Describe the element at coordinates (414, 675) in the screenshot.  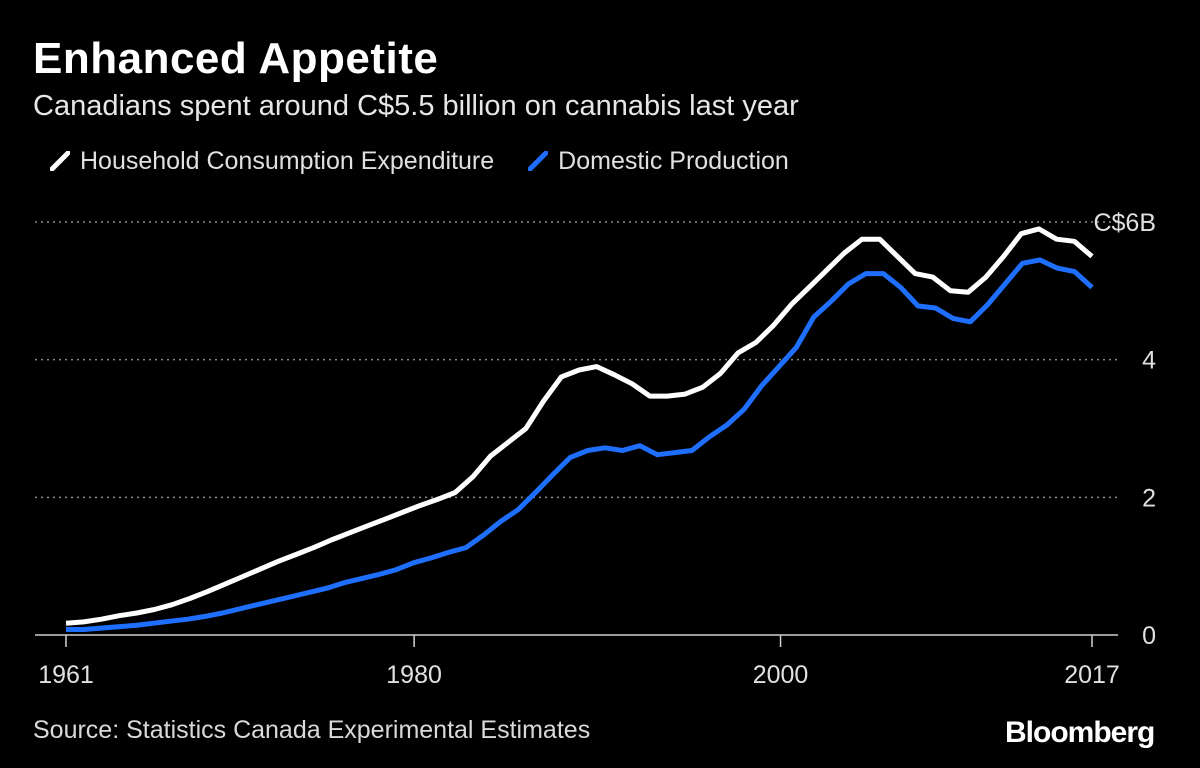
I see `x-tick-label-1980: 1980` at that location.